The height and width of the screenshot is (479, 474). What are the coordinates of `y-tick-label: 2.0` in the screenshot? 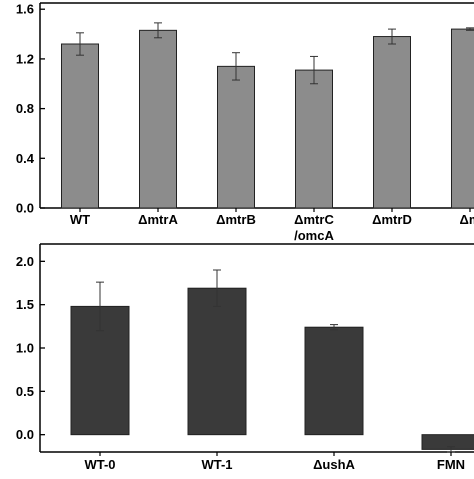 It's located at (25, 261).